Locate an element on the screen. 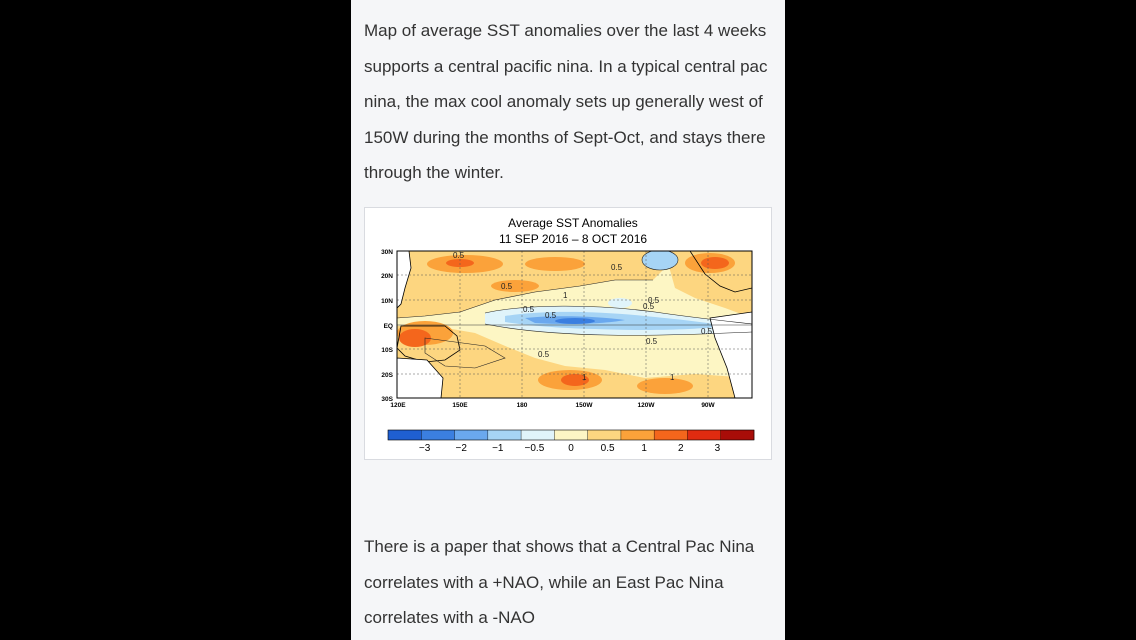 The image size is (1136, 640). land-new-guinea is located at coordinates (429, 344).